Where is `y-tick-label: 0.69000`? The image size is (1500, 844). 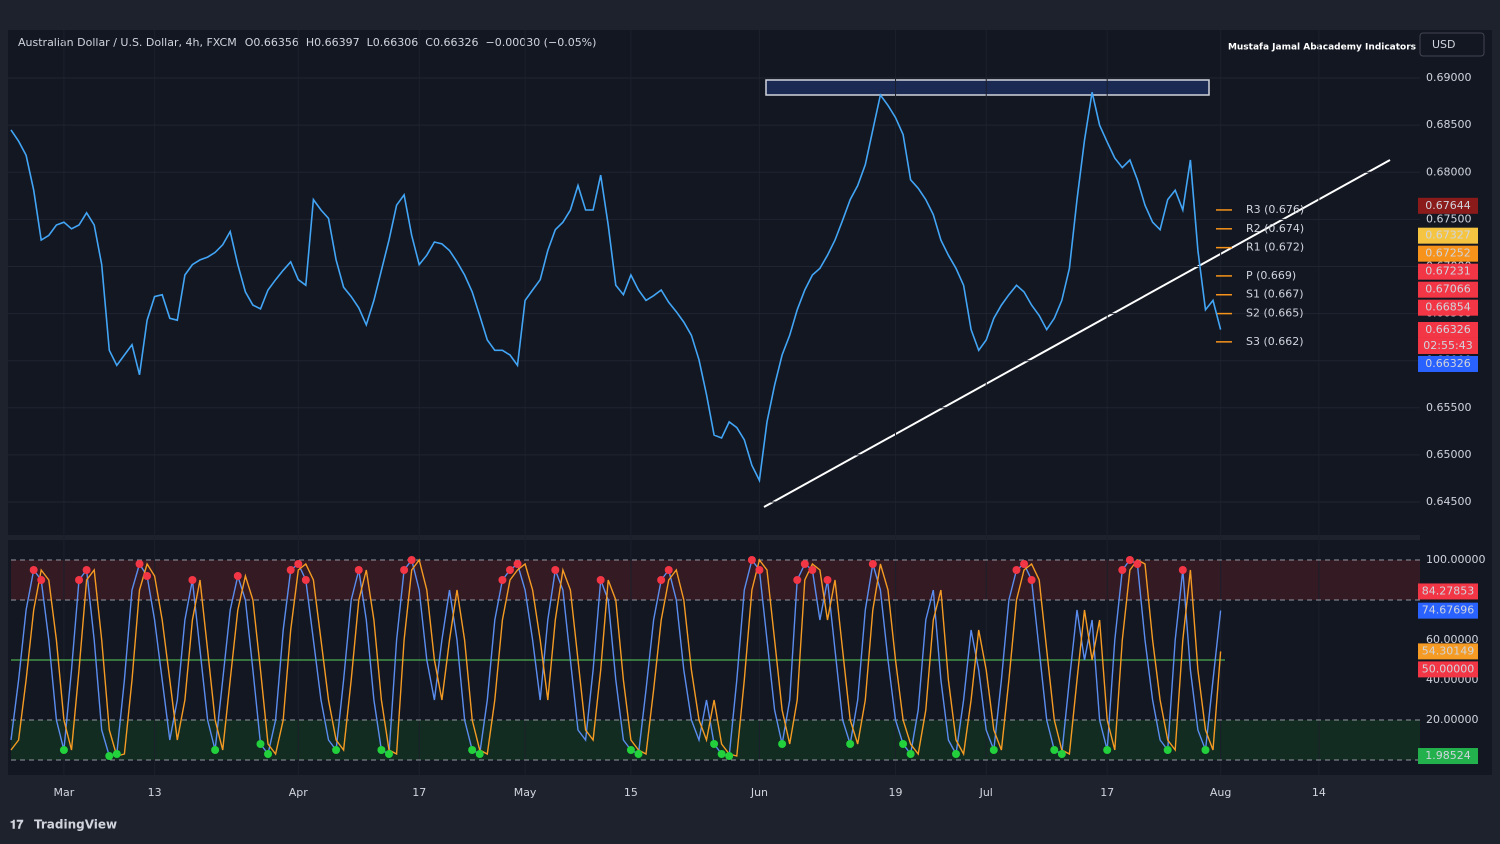 y-tick-label: 0.69000 is located at coordinates (1449, 77).